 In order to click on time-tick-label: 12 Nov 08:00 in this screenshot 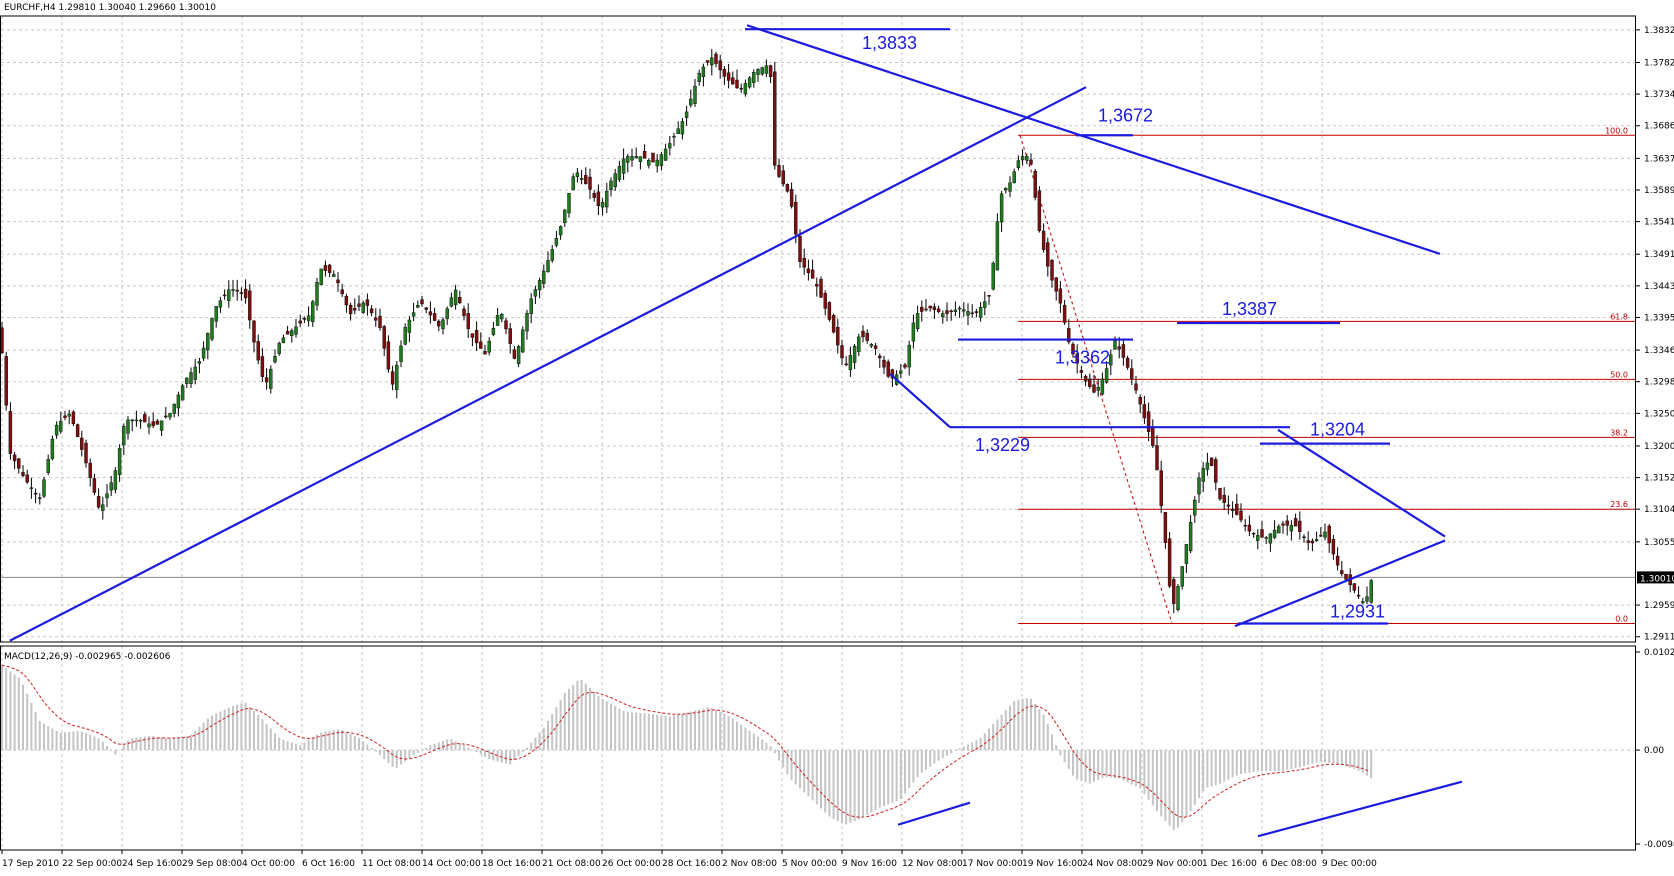, I will do `click(932, 864)`.